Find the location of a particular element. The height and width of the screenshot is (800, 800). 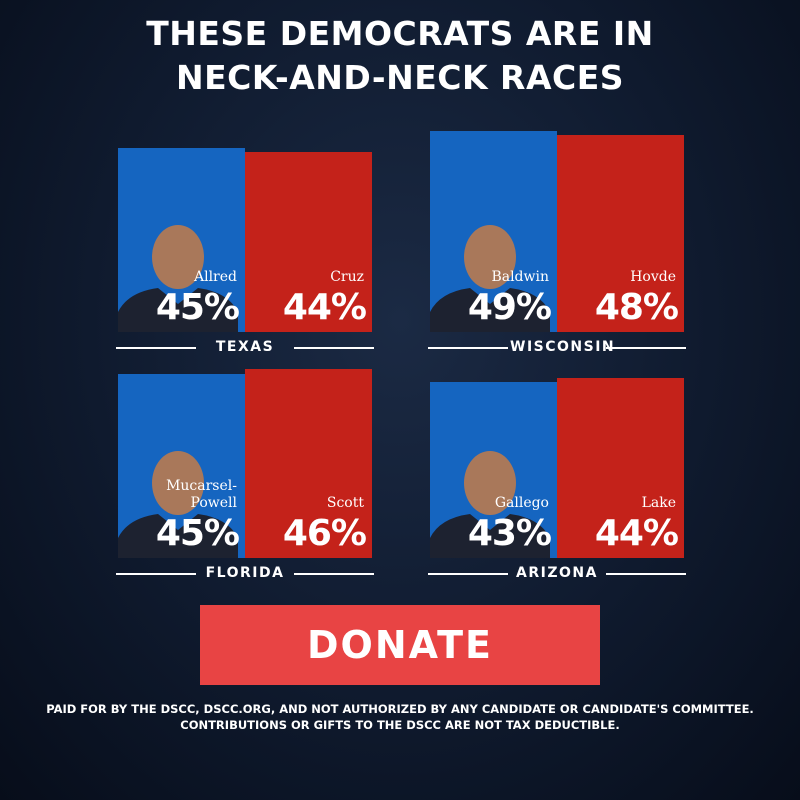

bar: 45% Allred is located at coordinates (181, 239).